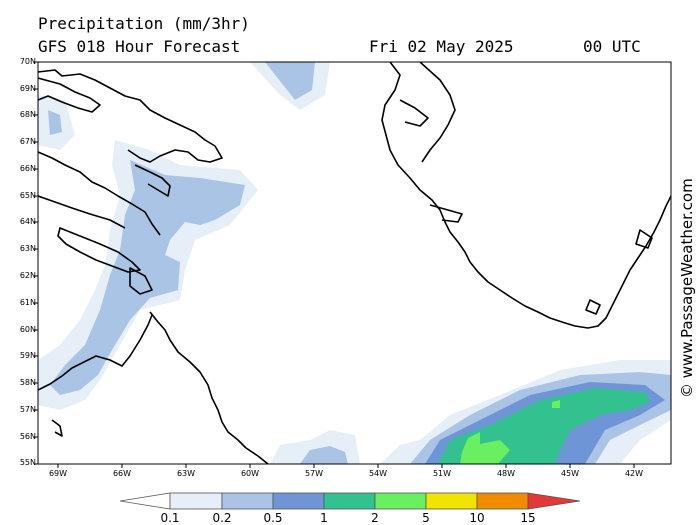  What do you see at coordinates (324, 518) in the screenshot?
I see `legend-tick-label: 1` at bounding box center [324, 518].